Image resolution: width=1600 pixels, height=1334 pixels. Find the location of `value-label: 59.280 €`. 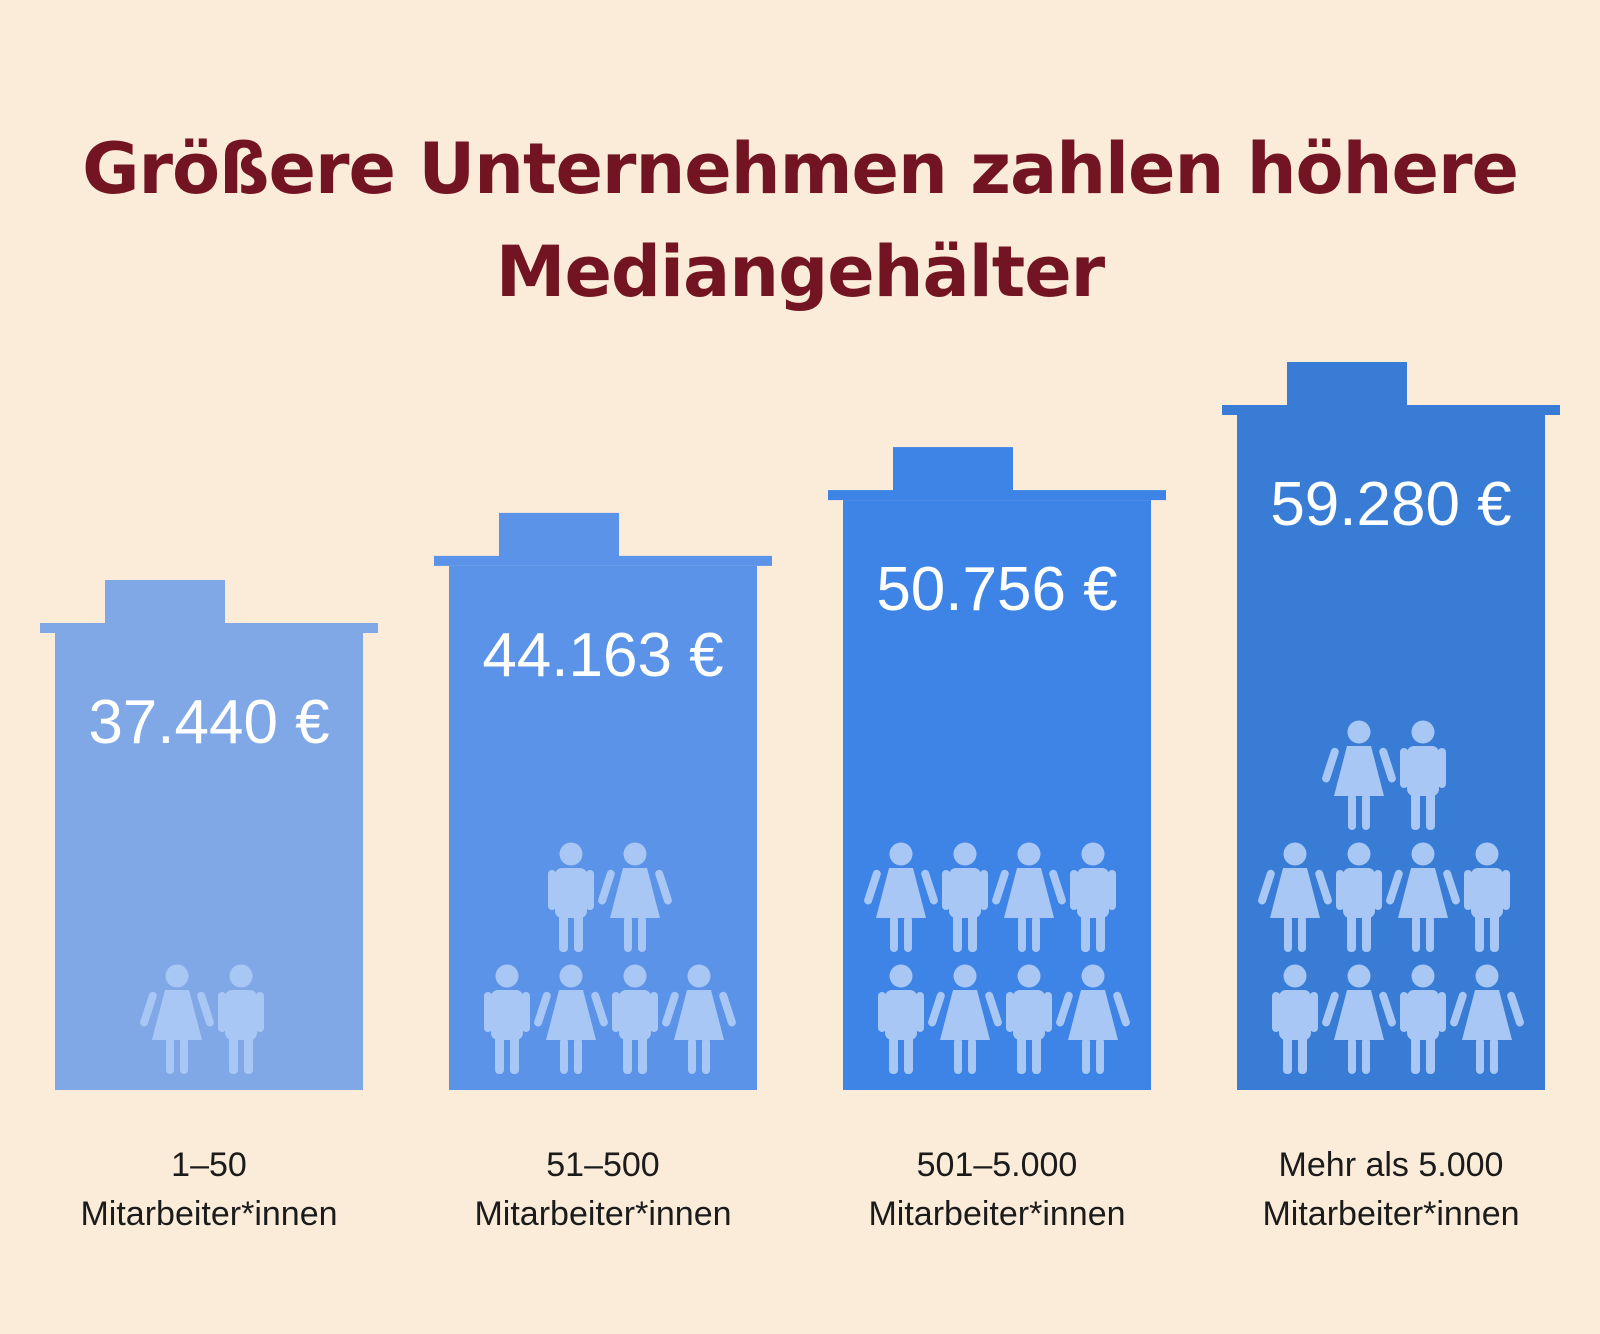

value-label: 59.280 € is located at coordinates (1390, 504).